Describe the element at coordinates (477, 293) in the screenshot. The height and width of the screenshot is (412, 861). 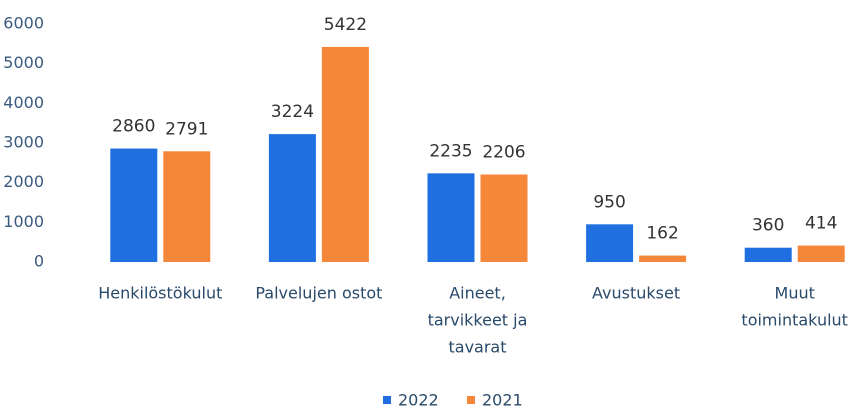
I see `x-tick-label: Aineet,` at that location.